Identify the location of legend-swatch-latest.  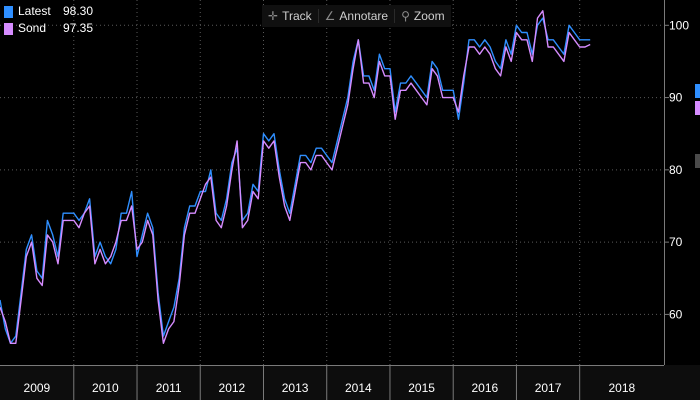
(8, 11).